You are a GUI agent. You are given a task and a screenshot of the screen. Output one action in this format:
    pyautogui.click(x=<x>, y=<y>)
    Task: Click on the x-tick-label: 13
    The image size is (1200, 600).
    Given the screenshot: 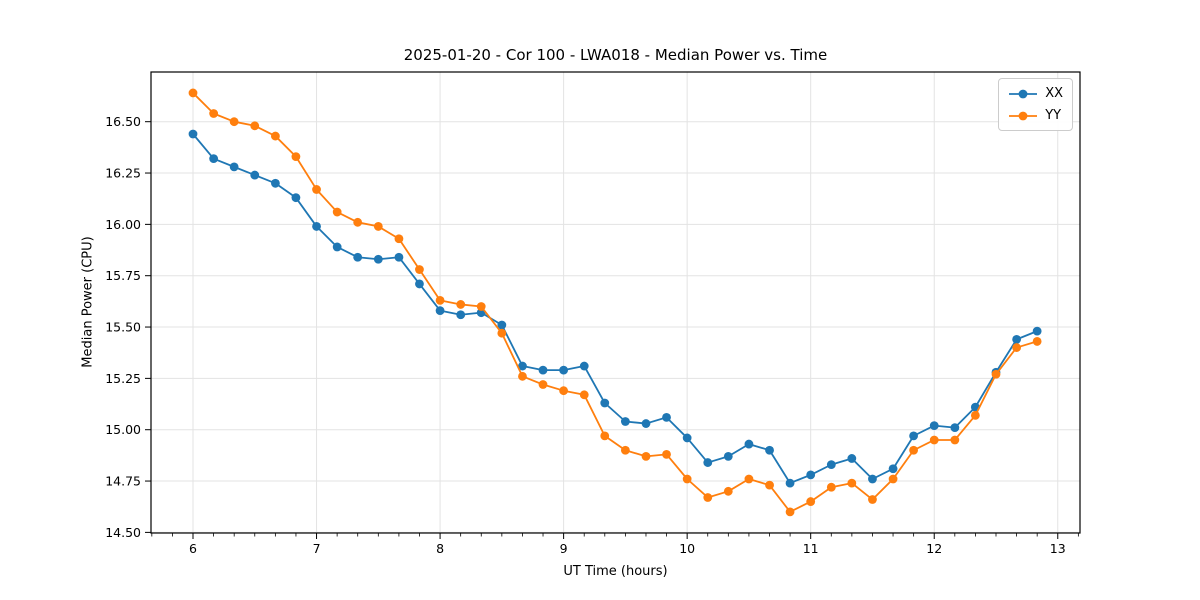 What is the action you would take?
    pyautogui.click(x=1058, y=548)
    